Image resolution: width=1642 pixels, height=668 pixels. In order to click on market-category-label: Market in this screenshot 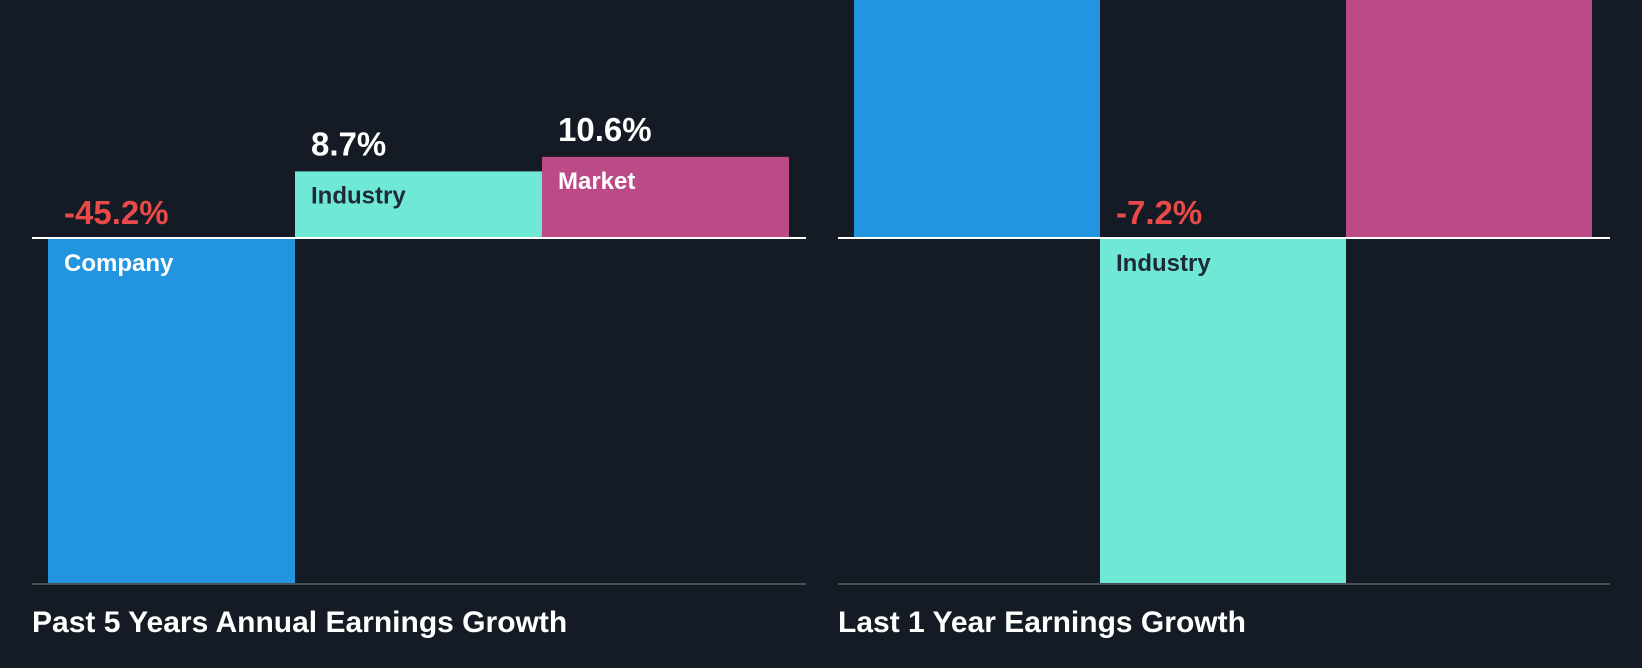, I will do `click(596, 181)`.